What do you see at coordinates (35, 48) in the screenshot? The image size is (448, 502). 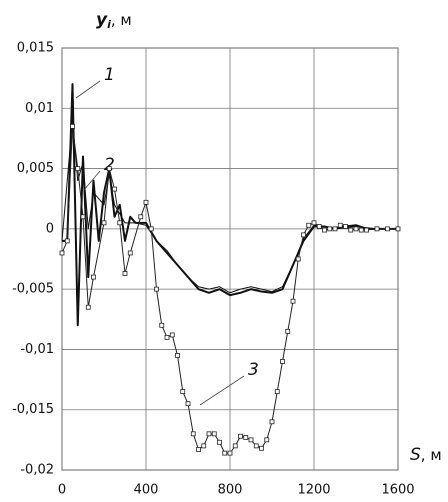 I see `y-tick-label: 0,015` at bounding box center [35, 48].